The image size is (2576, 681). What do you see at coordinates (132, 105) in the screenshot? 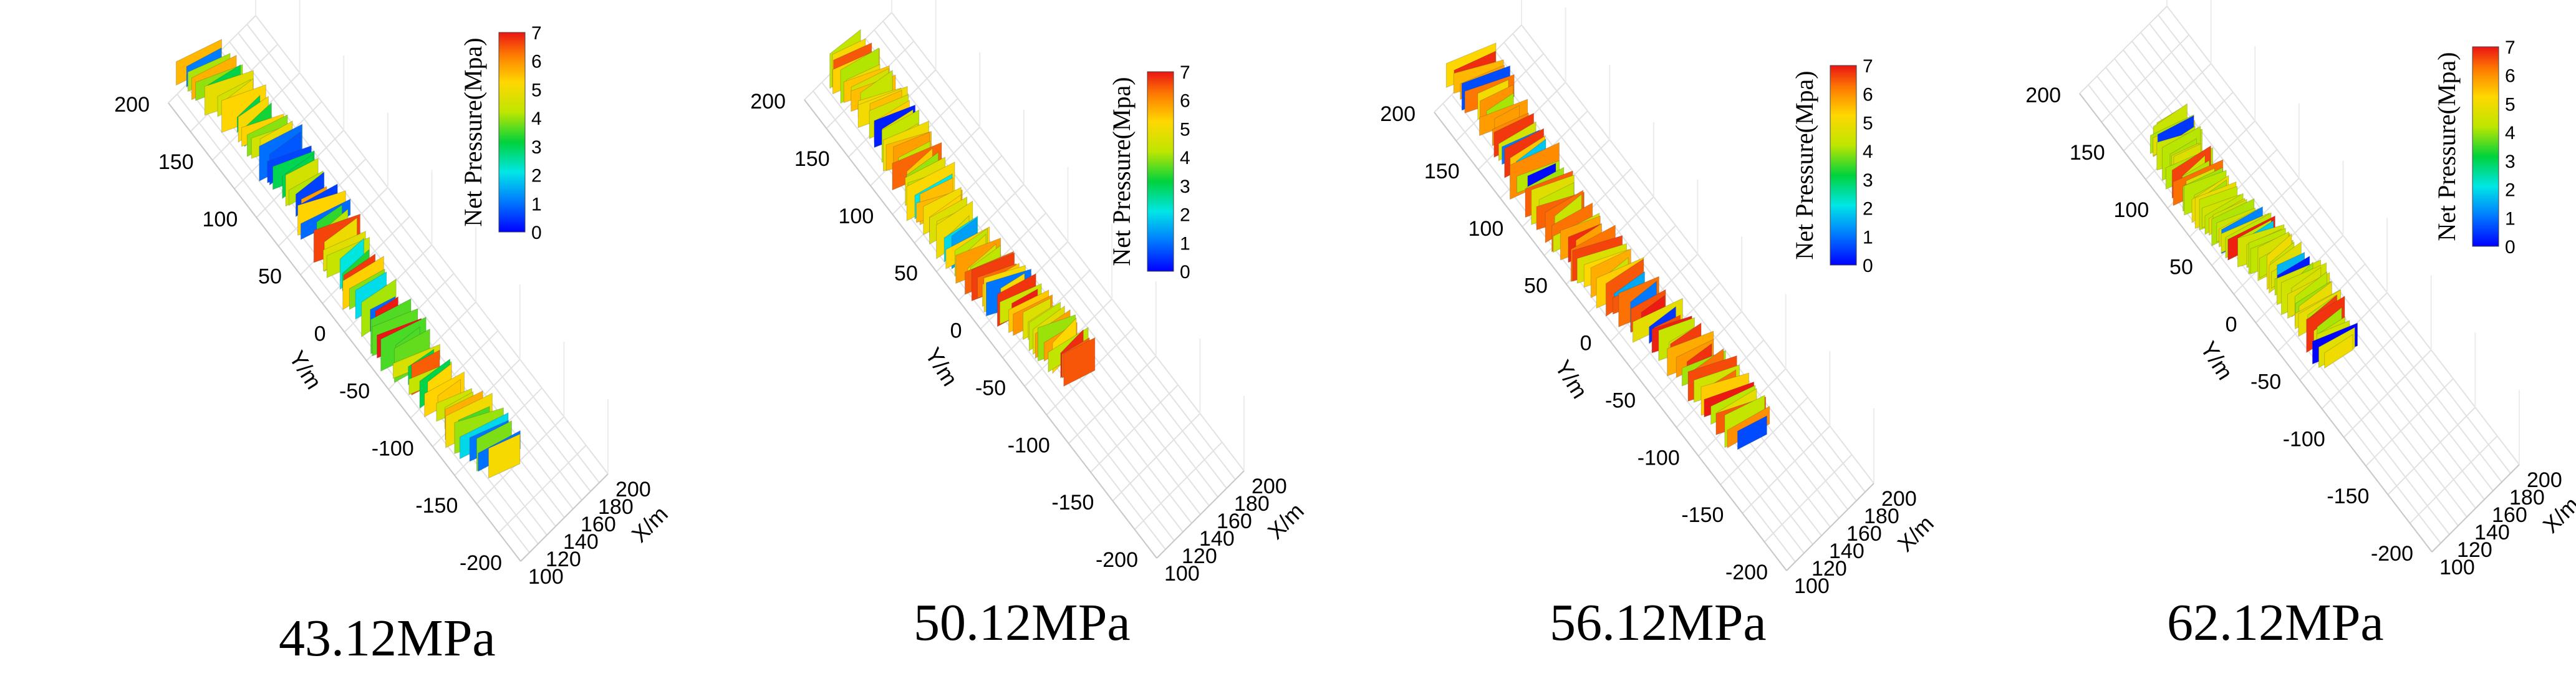
I see `y-tick-label: 200` at bounding box center [132, 105].